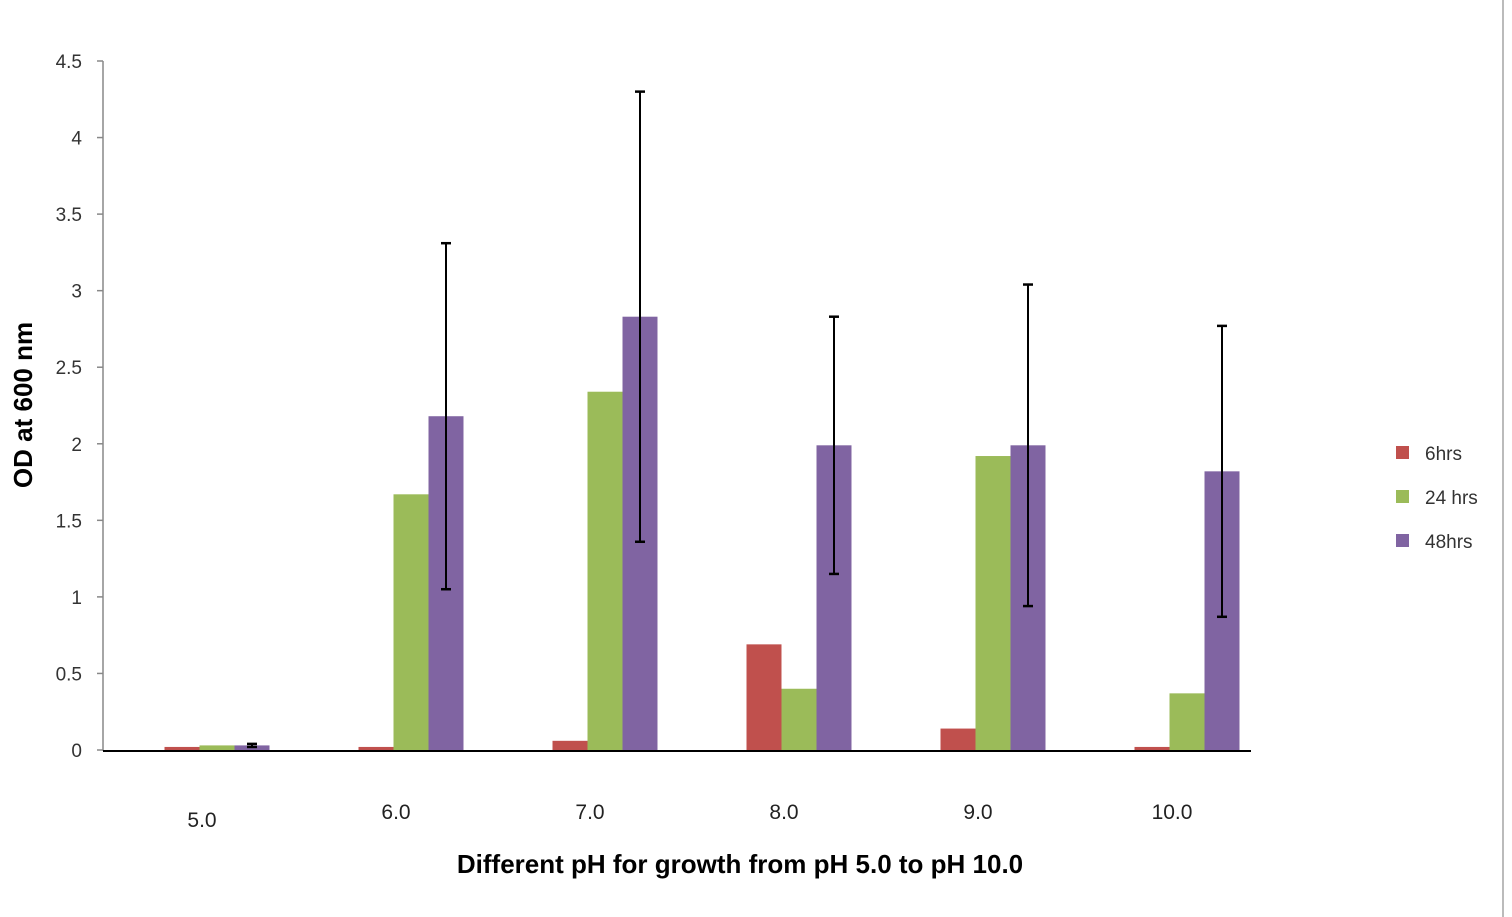 This screenshot has height=917, width=1512. What do you see at coordinates (783, 812) in the screenshot?
I see `x-category-label: 8.0` at bounding box center [783, 812].